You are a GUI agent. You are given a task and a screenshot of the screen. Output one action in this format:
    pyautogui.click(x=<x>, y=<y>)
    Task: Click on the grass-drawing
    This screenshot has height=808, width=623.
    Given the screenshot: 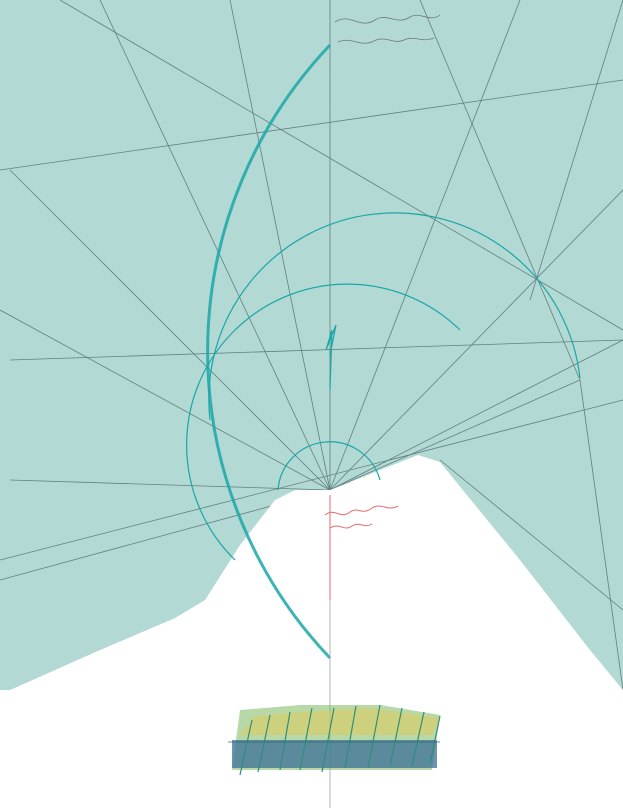 What is the action you would take?
    pyautogui.click(x=334, y=740)
    